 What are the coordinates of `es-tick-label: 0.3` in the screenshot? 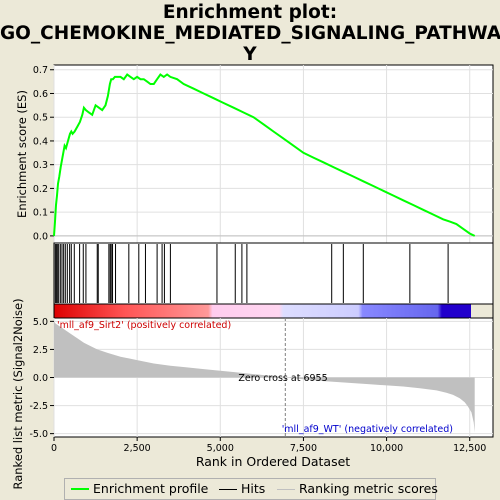 It's located at (40, 165).